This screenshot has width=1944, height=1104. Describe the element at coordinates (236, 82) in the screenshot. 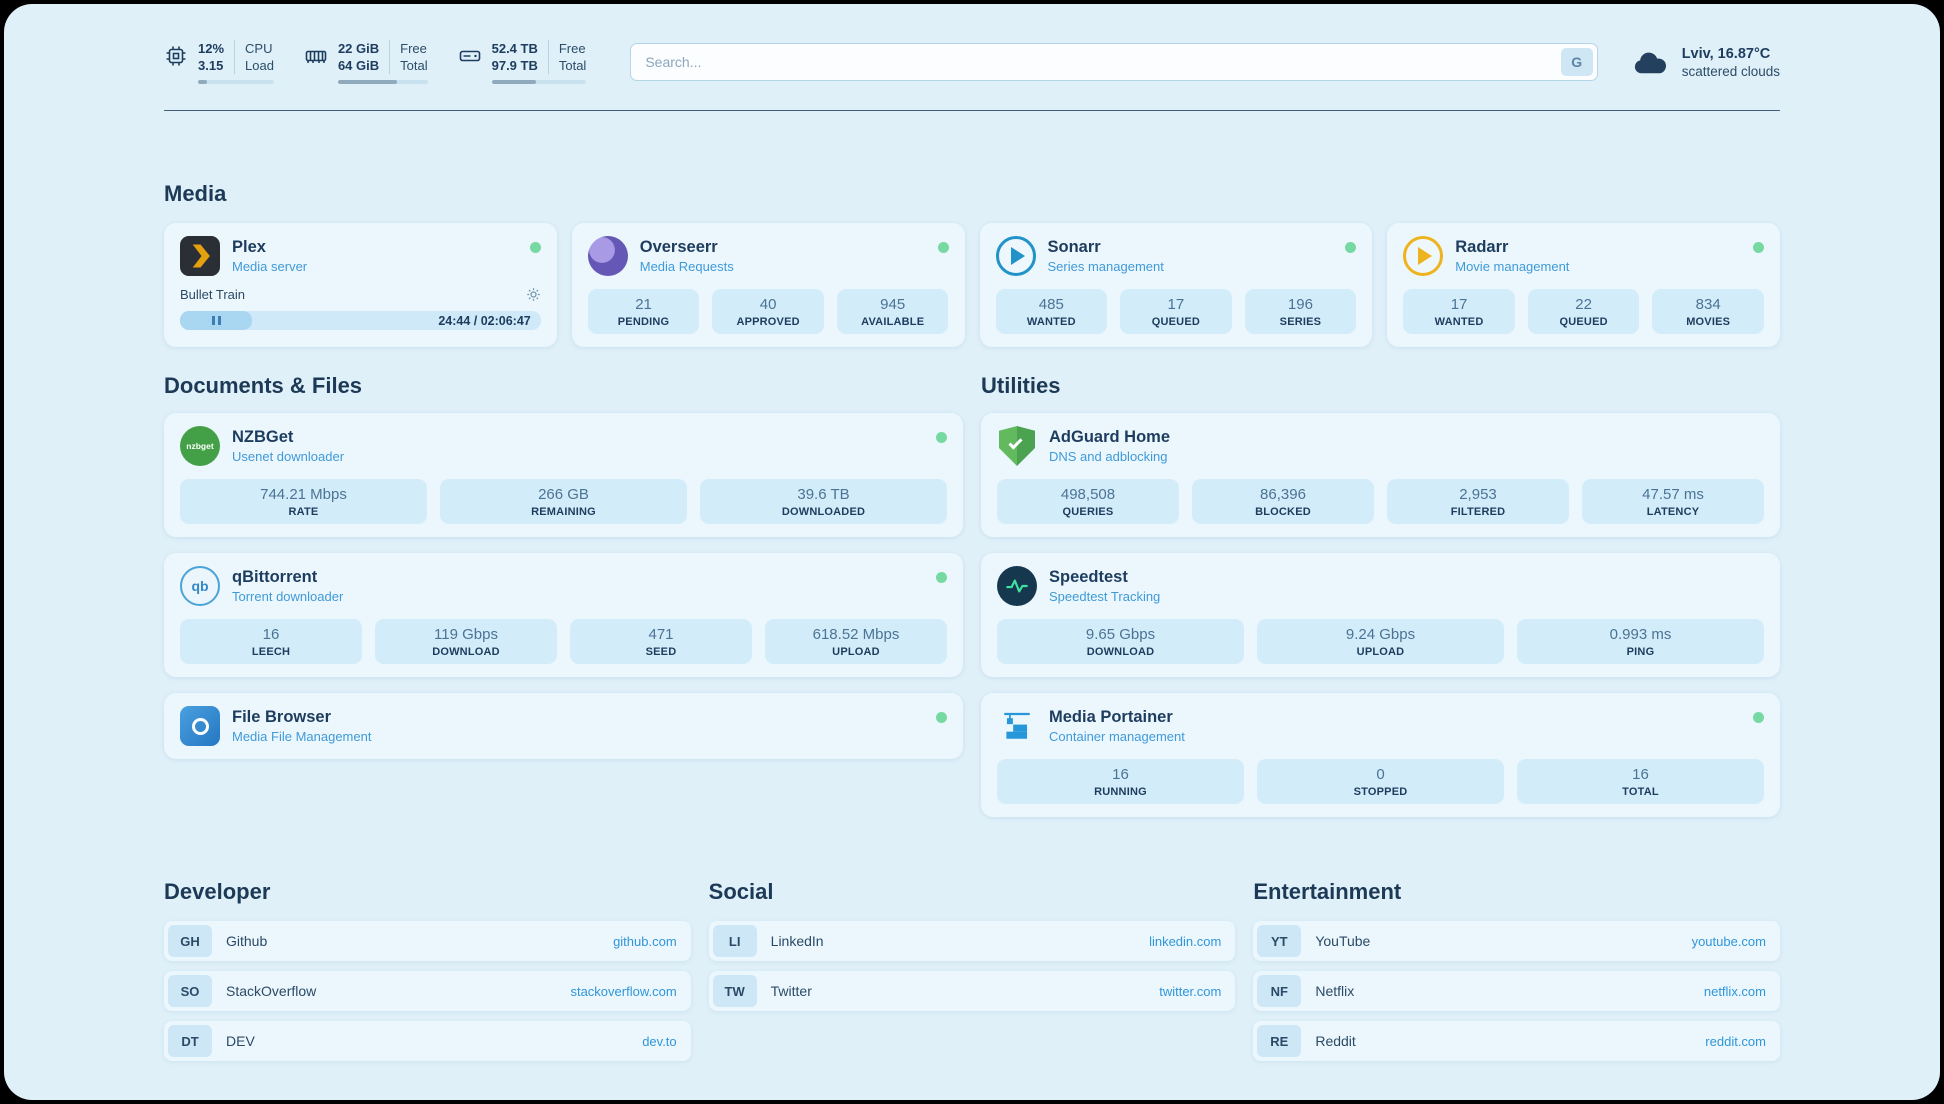

I see `cpu-progress-bar` at that location.